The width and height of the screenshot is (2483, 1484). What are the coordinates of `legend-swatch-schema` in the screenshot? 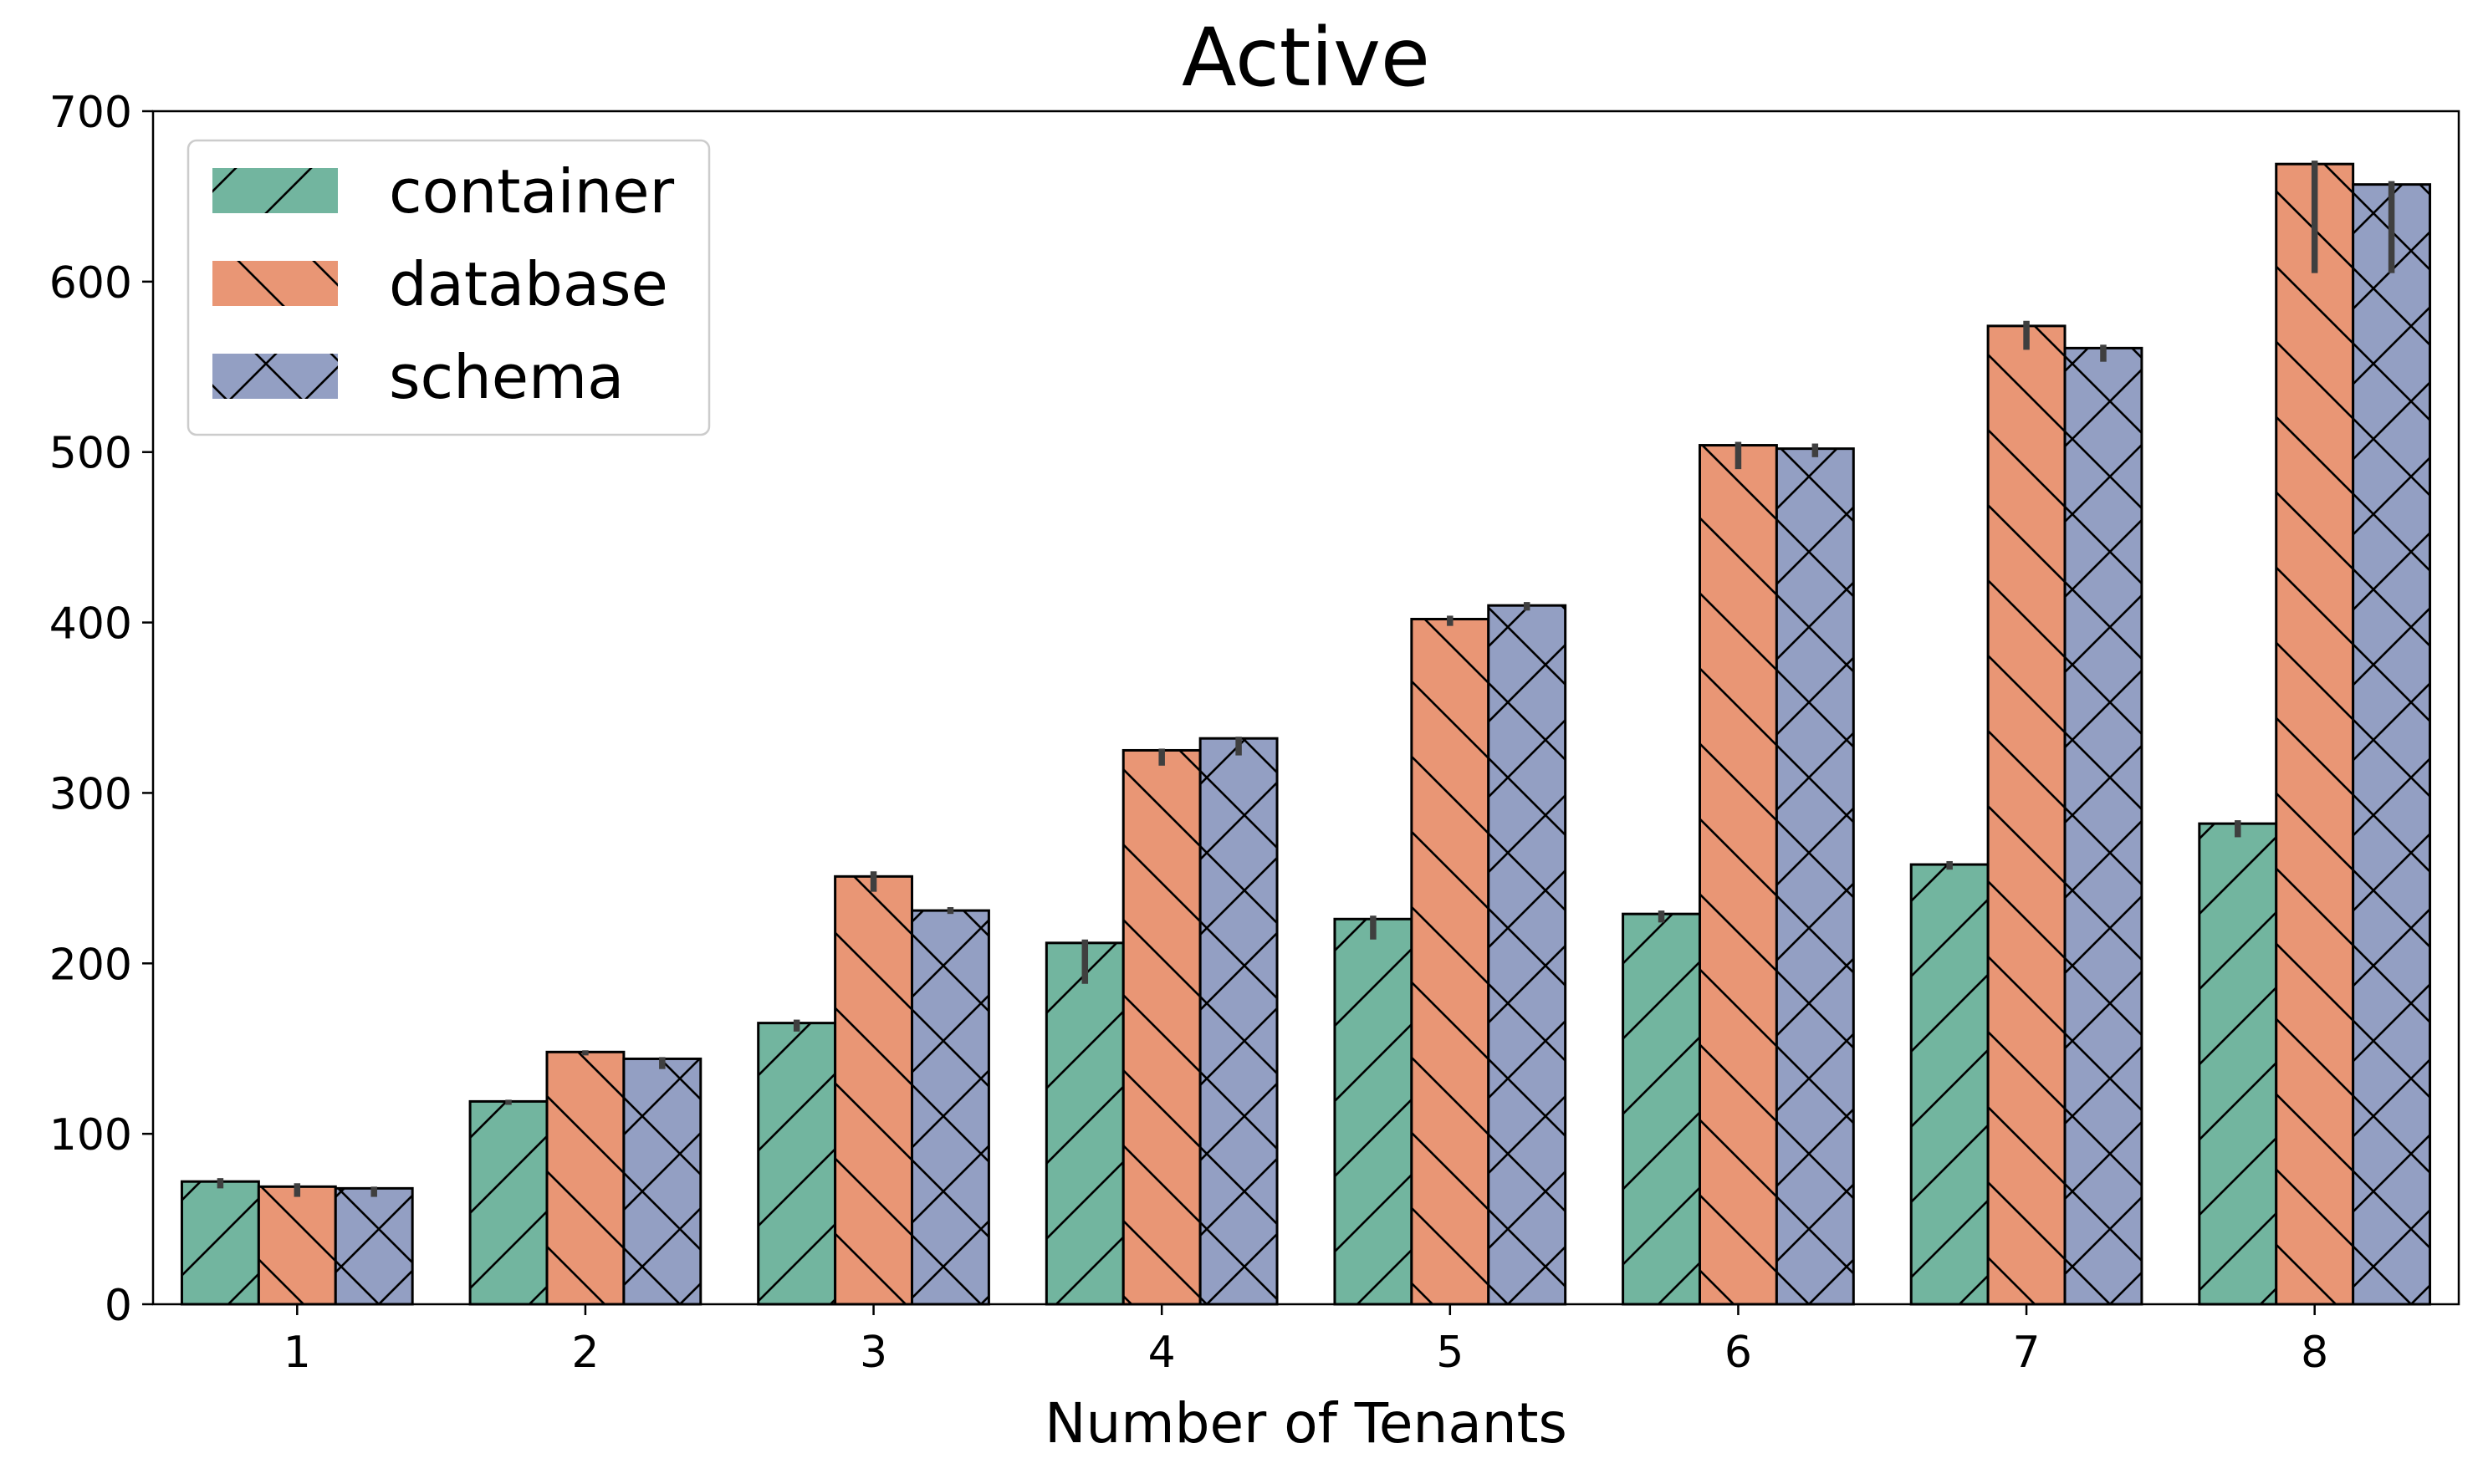 It's located at (275, 376).